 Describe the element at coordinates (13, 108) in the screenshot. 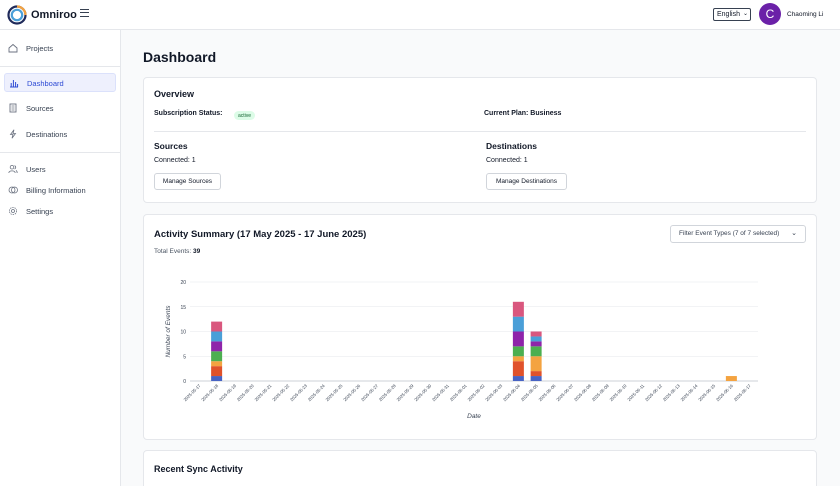

I see `building-icon` at that location.